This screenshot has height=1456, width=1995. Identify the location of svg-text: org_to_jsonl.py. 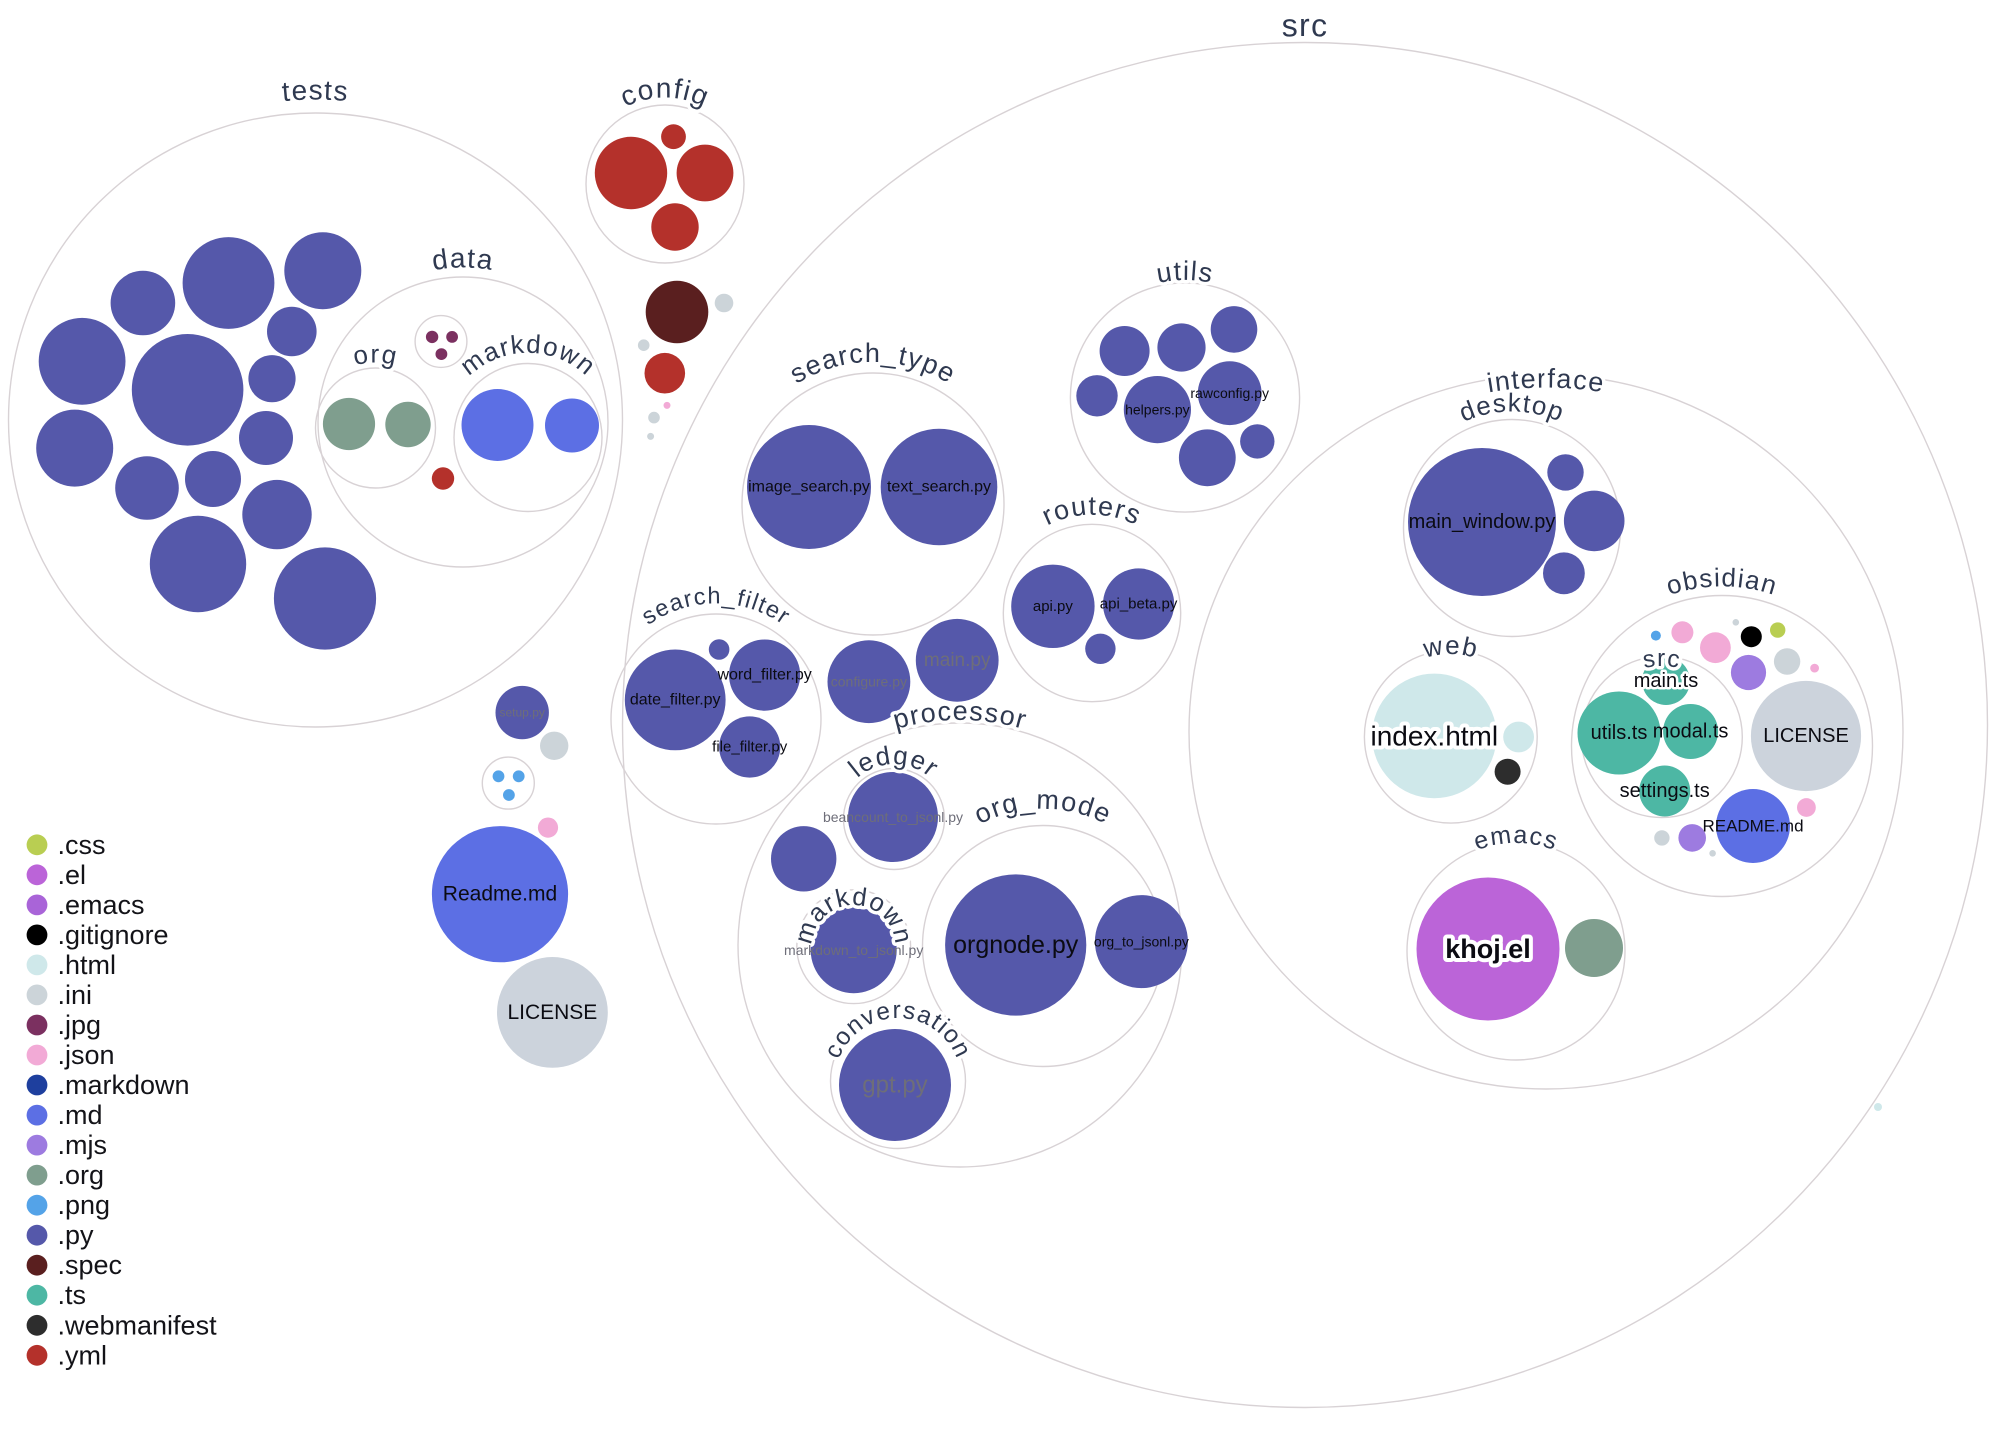
(1141, 942).